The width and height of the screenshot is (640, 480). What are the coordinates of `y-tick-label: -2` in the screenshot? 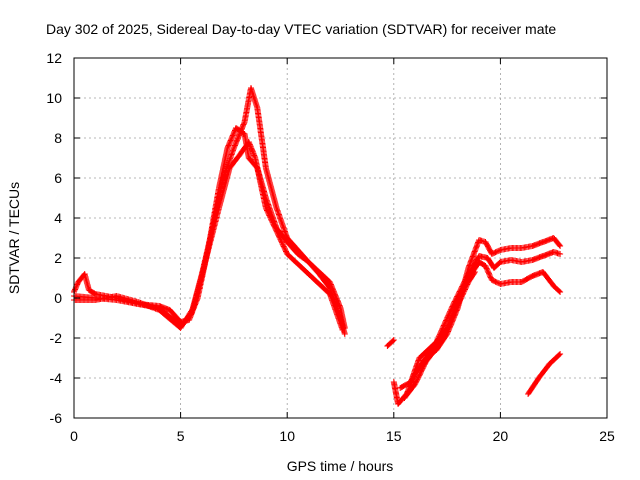 It's located at (56, 338).